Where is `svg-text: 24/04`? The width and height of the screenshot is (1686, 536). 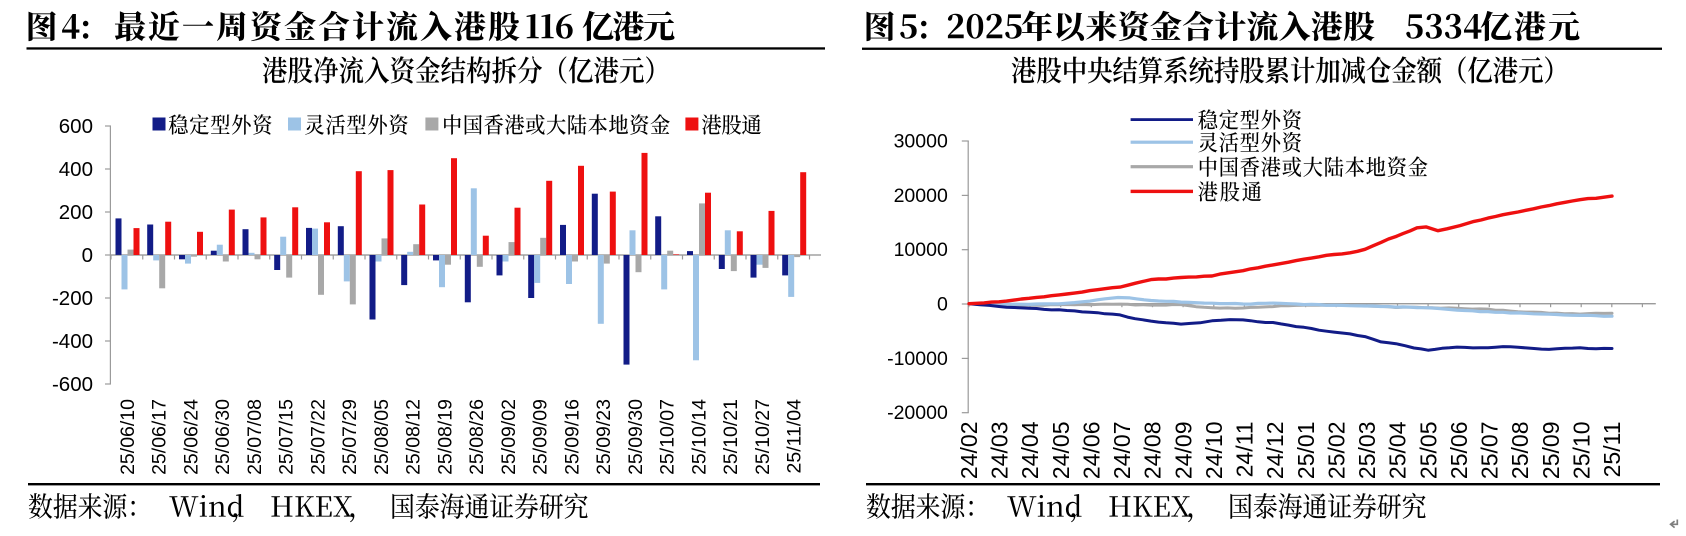
svg-text: 24/04 is located at coordinates (1030, 450).